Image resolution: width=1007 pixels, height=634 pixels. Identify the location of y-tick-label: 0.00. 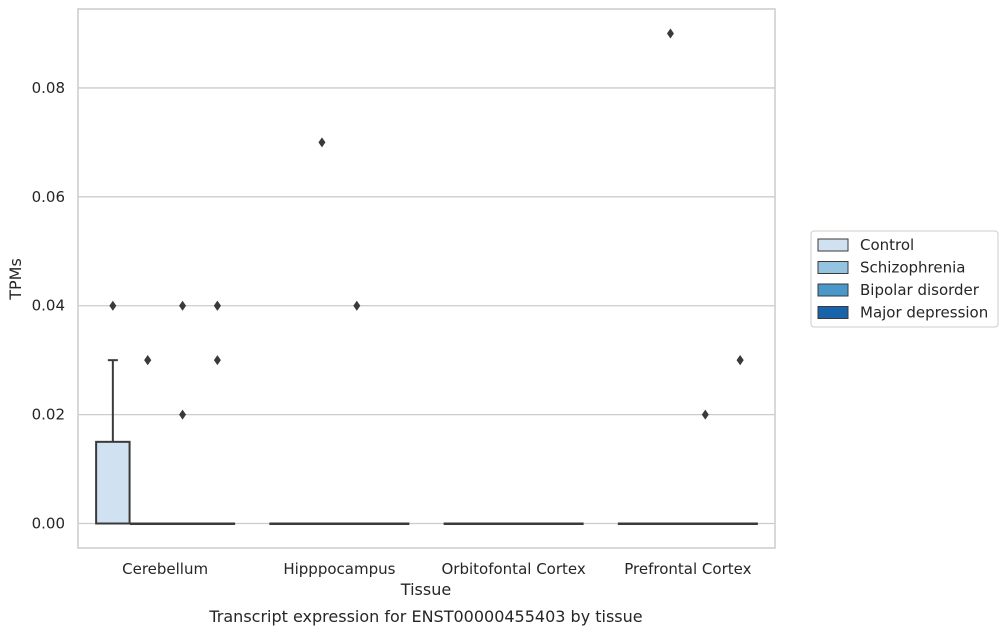
(48, 524).